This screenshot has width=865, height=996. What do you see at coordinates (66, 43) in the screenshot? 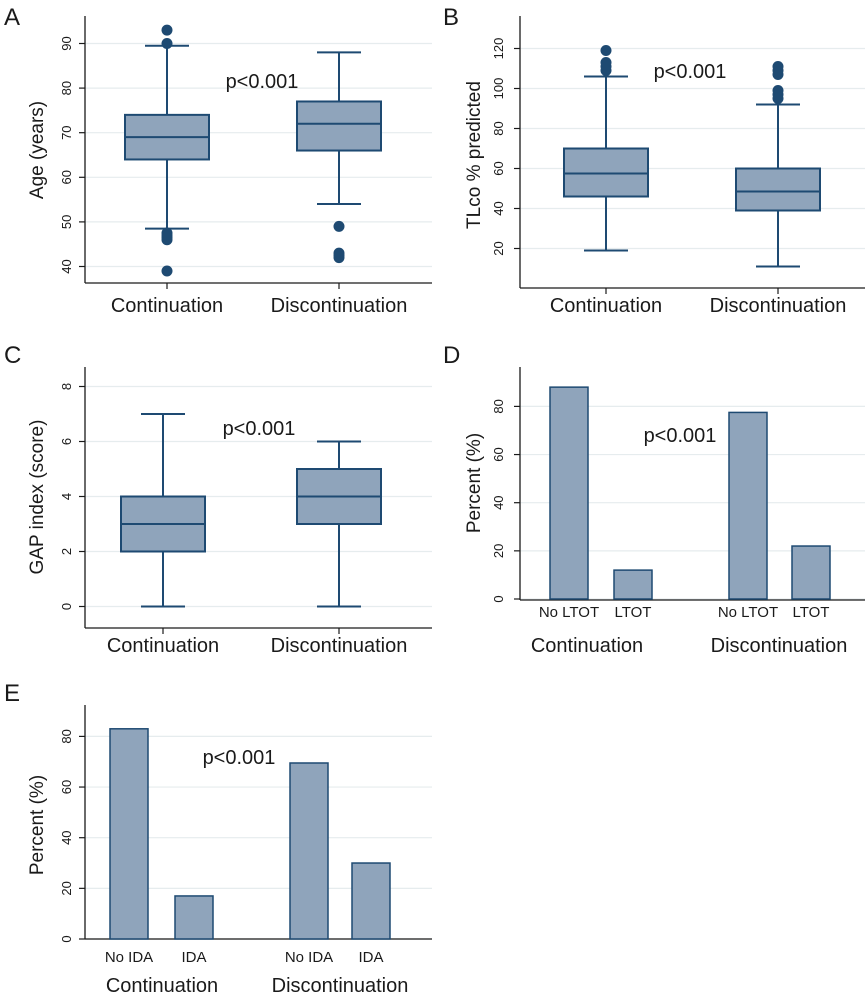
I see `y-tick-label: 90` at bounding box center [66, 43].